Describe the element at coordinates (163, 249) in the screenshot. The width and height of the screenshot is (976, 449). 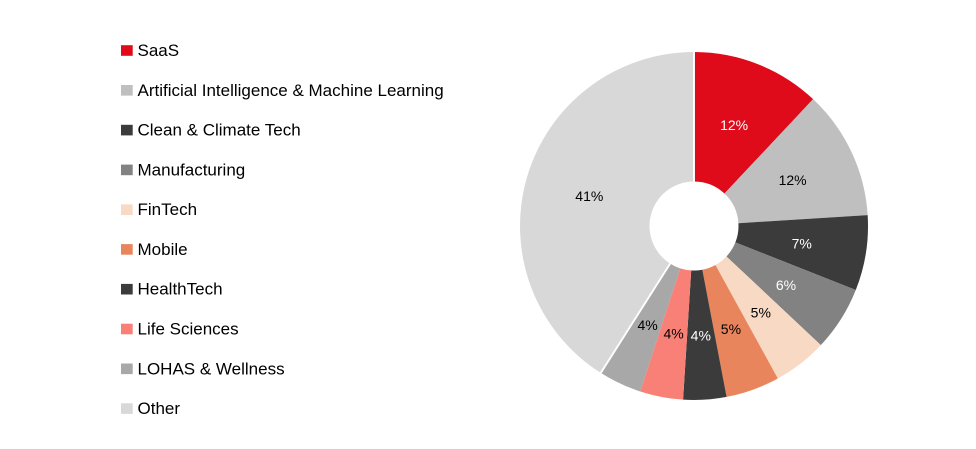
I see `svg-text: Mobile` at that location.